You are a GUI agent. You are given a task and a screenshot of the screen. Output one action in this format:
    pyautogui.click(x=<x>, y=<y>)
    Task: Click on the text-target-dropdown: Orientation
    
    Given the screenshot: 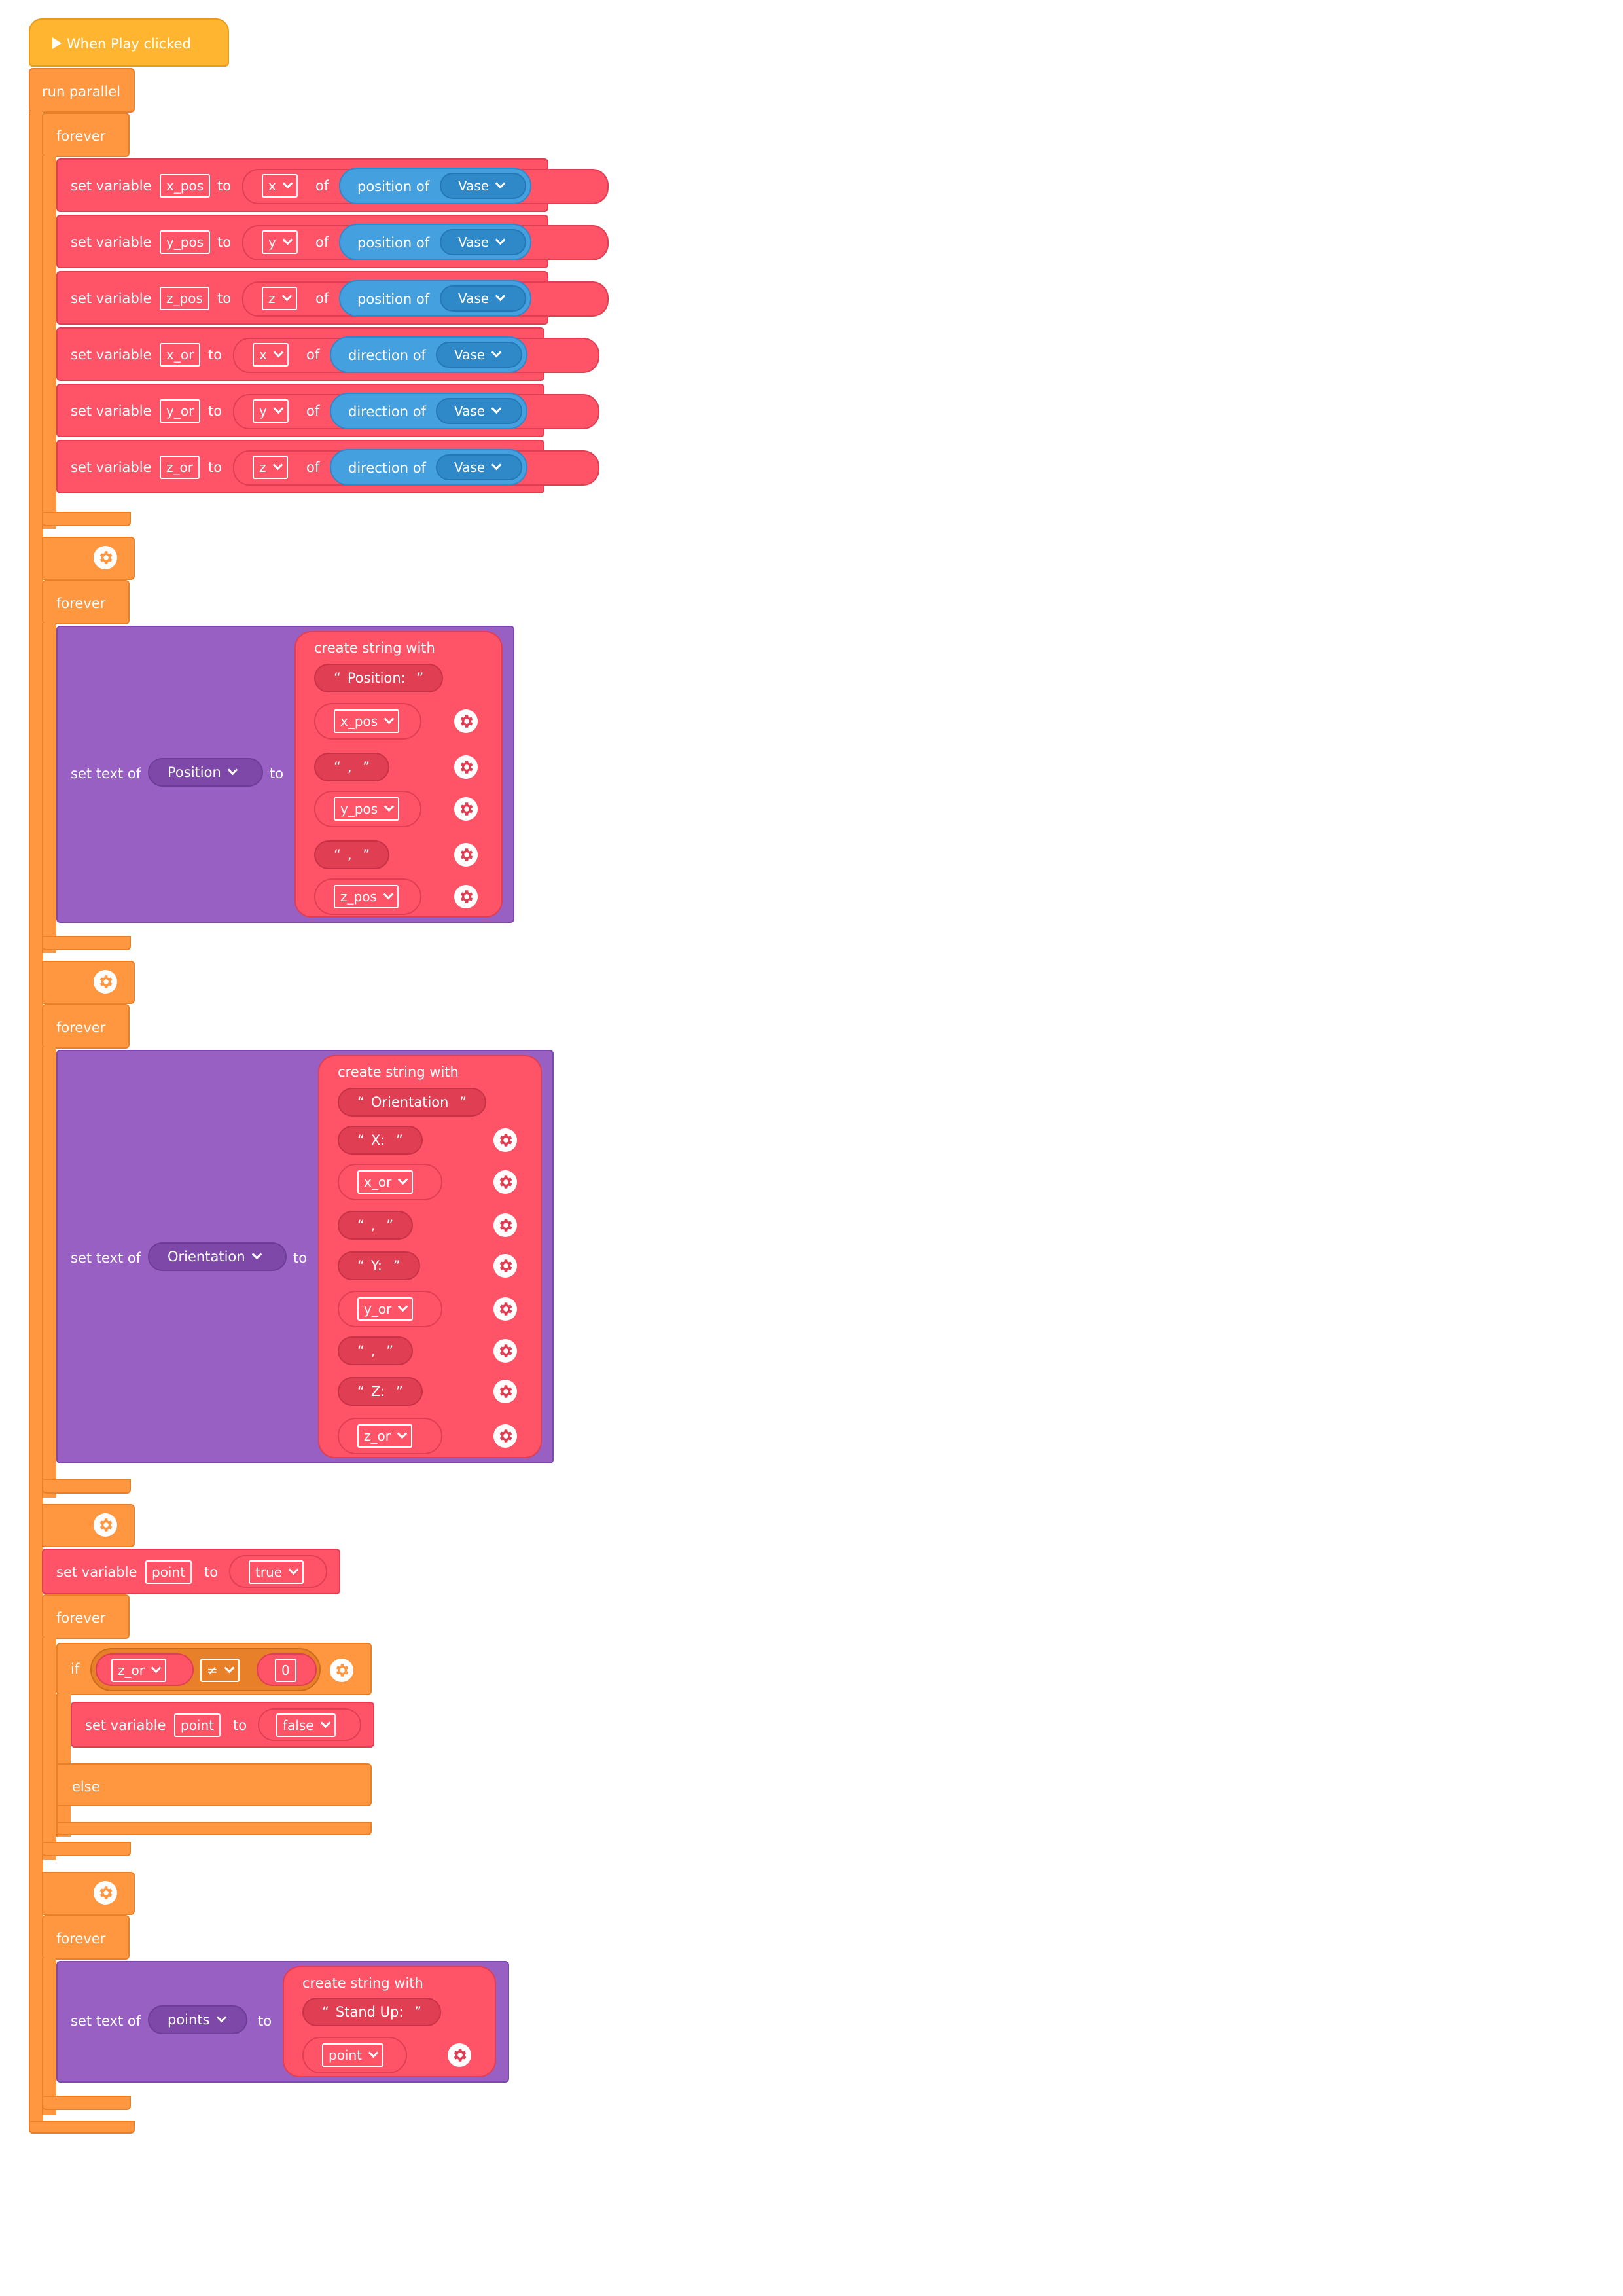 What is the action you would take?
    pyautogui.click(x=218, y=1256)
    